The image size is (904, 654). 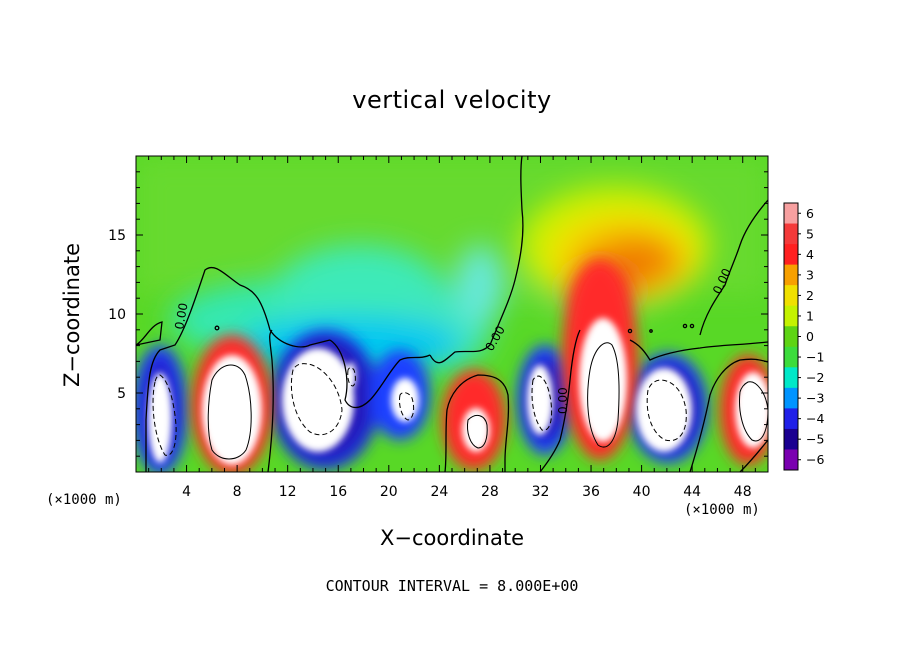 I want to click on colorbar-label: 0, so click(x=810, y=336).